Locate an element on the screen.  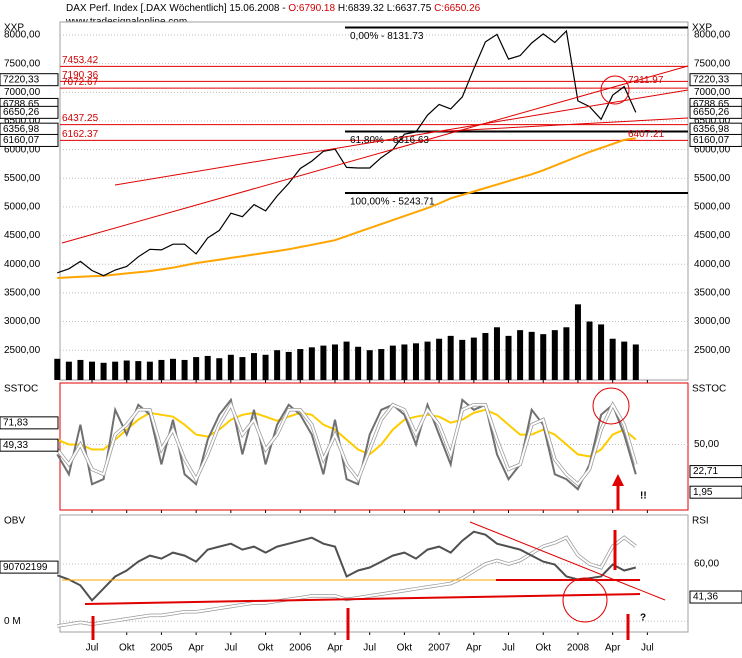
x-tick-label: 2007 is located at coordinates (439, 648).